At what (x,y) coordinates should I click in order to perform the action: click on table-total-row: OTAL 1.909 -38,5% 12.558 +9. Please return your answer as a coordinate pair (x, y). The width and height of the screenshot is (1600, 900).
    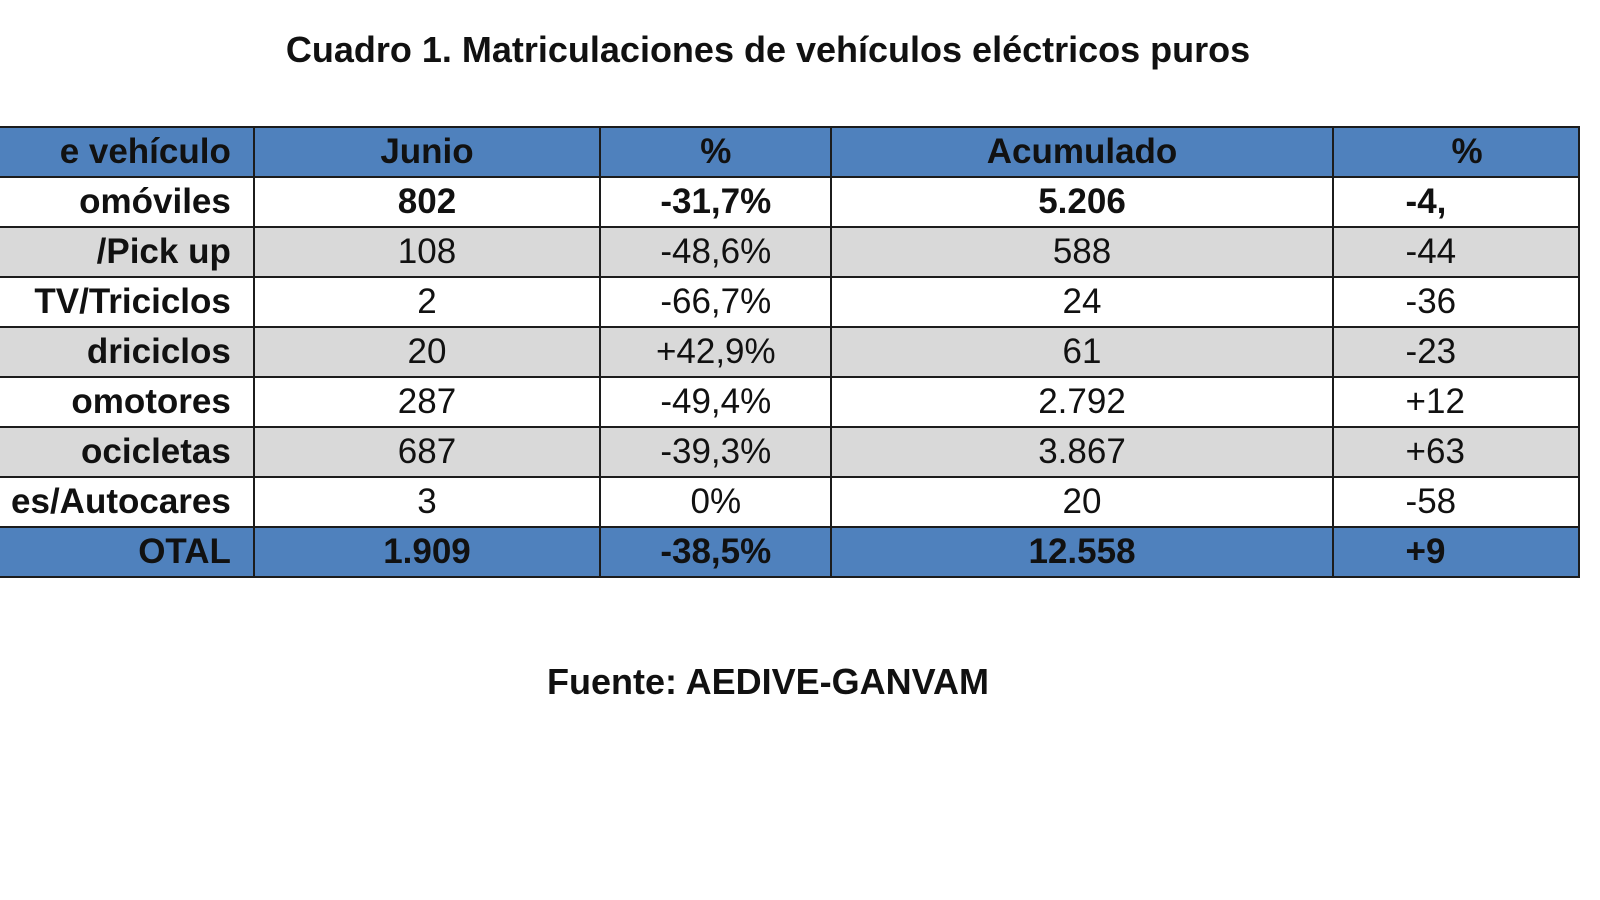
    Looking at the image, I should click on (790, 552).